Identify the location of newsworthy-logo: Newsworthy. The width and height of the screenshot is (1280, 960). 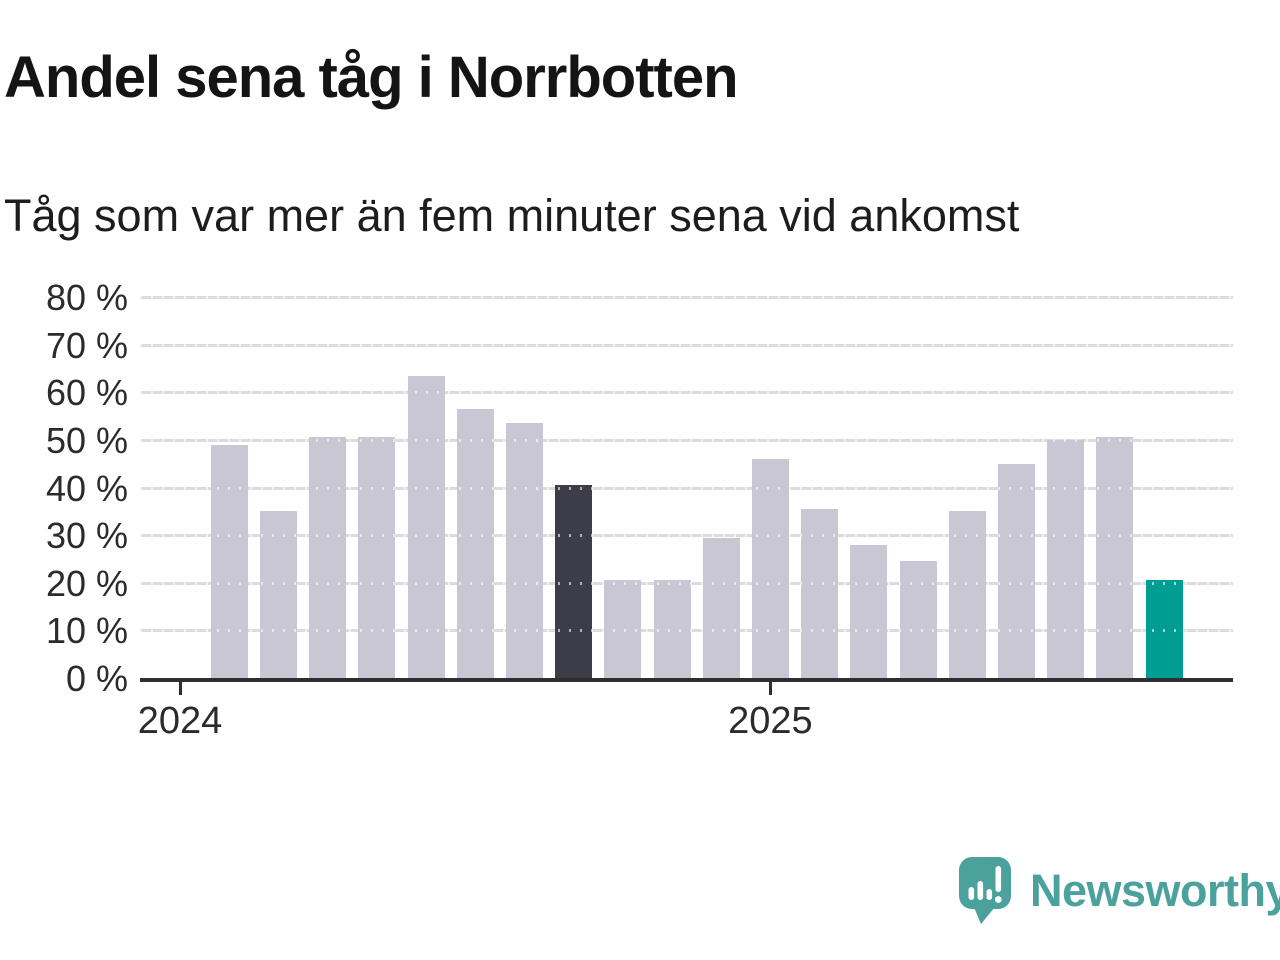
(1119, 891).